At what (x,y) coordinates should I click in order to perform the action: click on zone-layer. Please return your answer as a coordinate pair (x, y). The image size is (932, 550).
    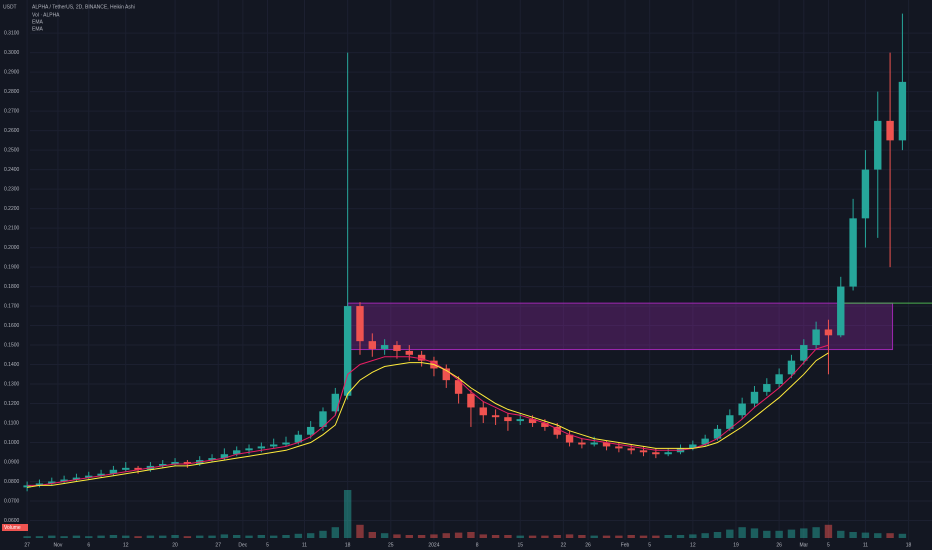
    Looking at the image, I should click on (639, 326).